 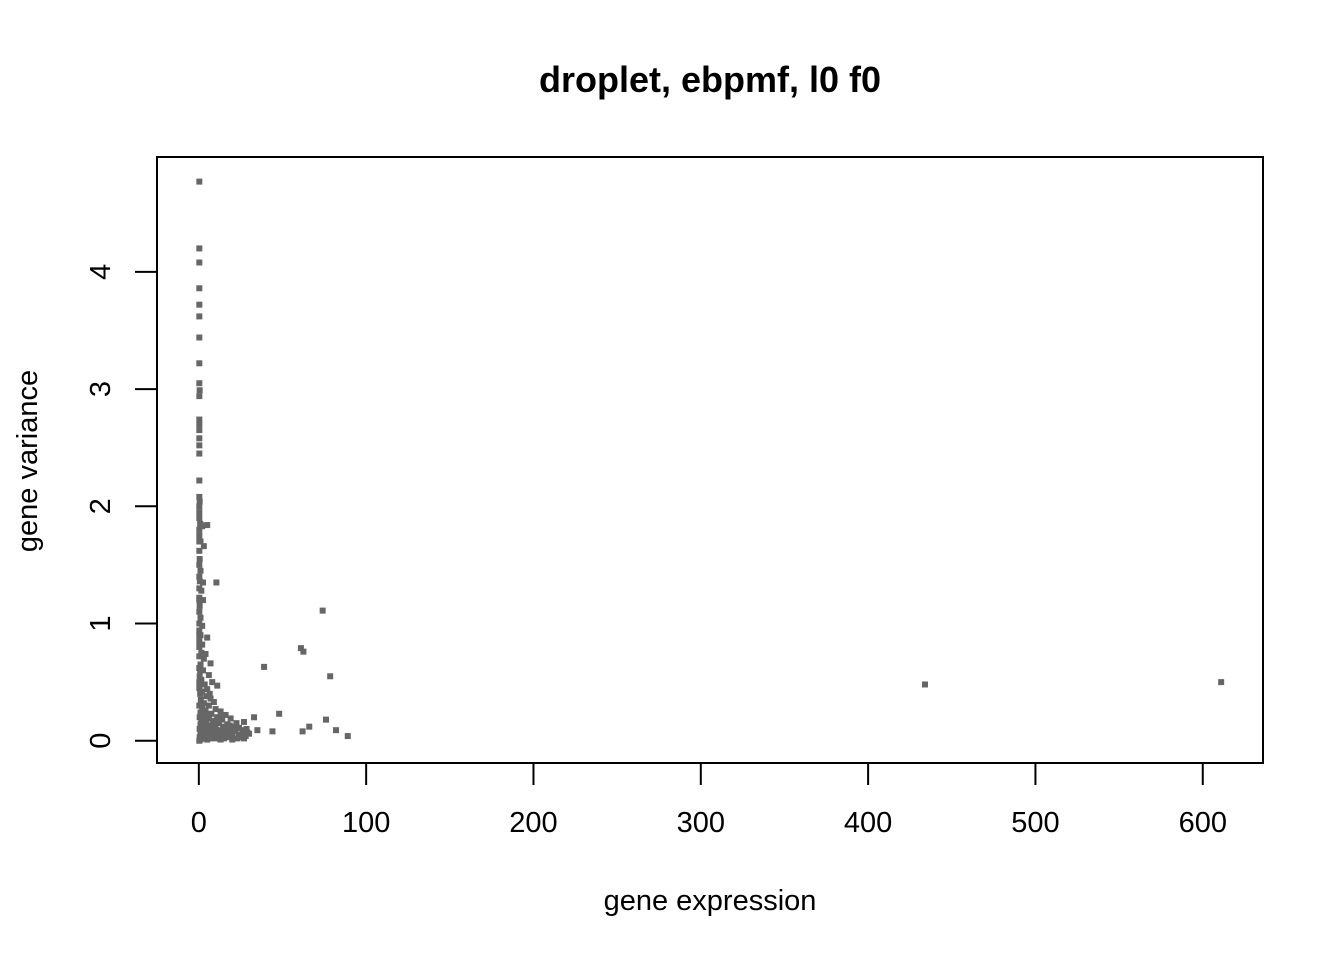 I want to click on x-tick-label: 500, so click(x=1035, y=823).